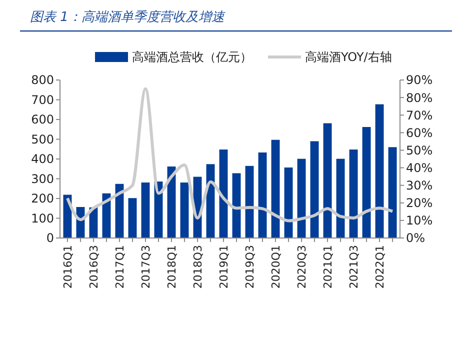 The height and width of the screenshot is (337, 464). What do you see at coordinates (419, 167) in the screenshot?
I see `y2-tick-label: 40%` at bounding box center [419, 167].